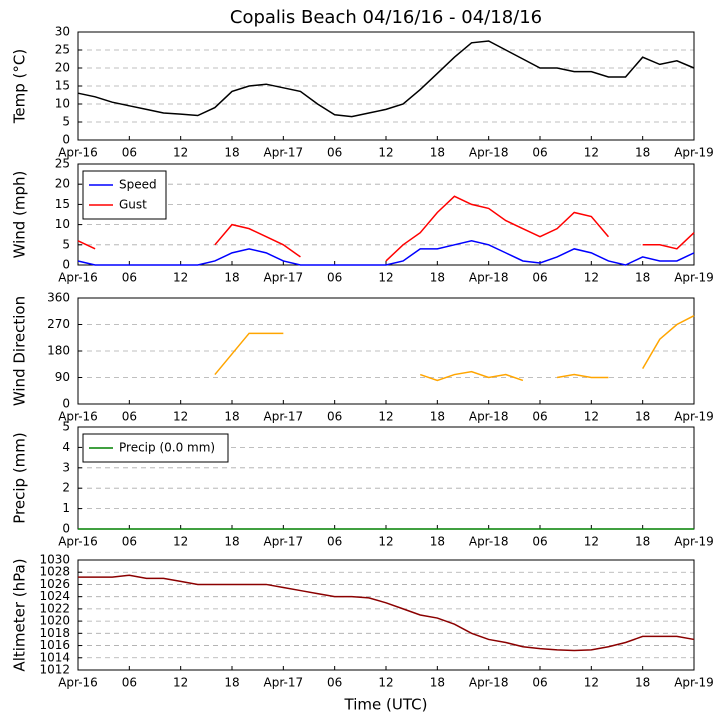 Image resolution: width=725 pixels, height=725 pixels. I want to click on y-tick-label: 1030, so click(54, 560).